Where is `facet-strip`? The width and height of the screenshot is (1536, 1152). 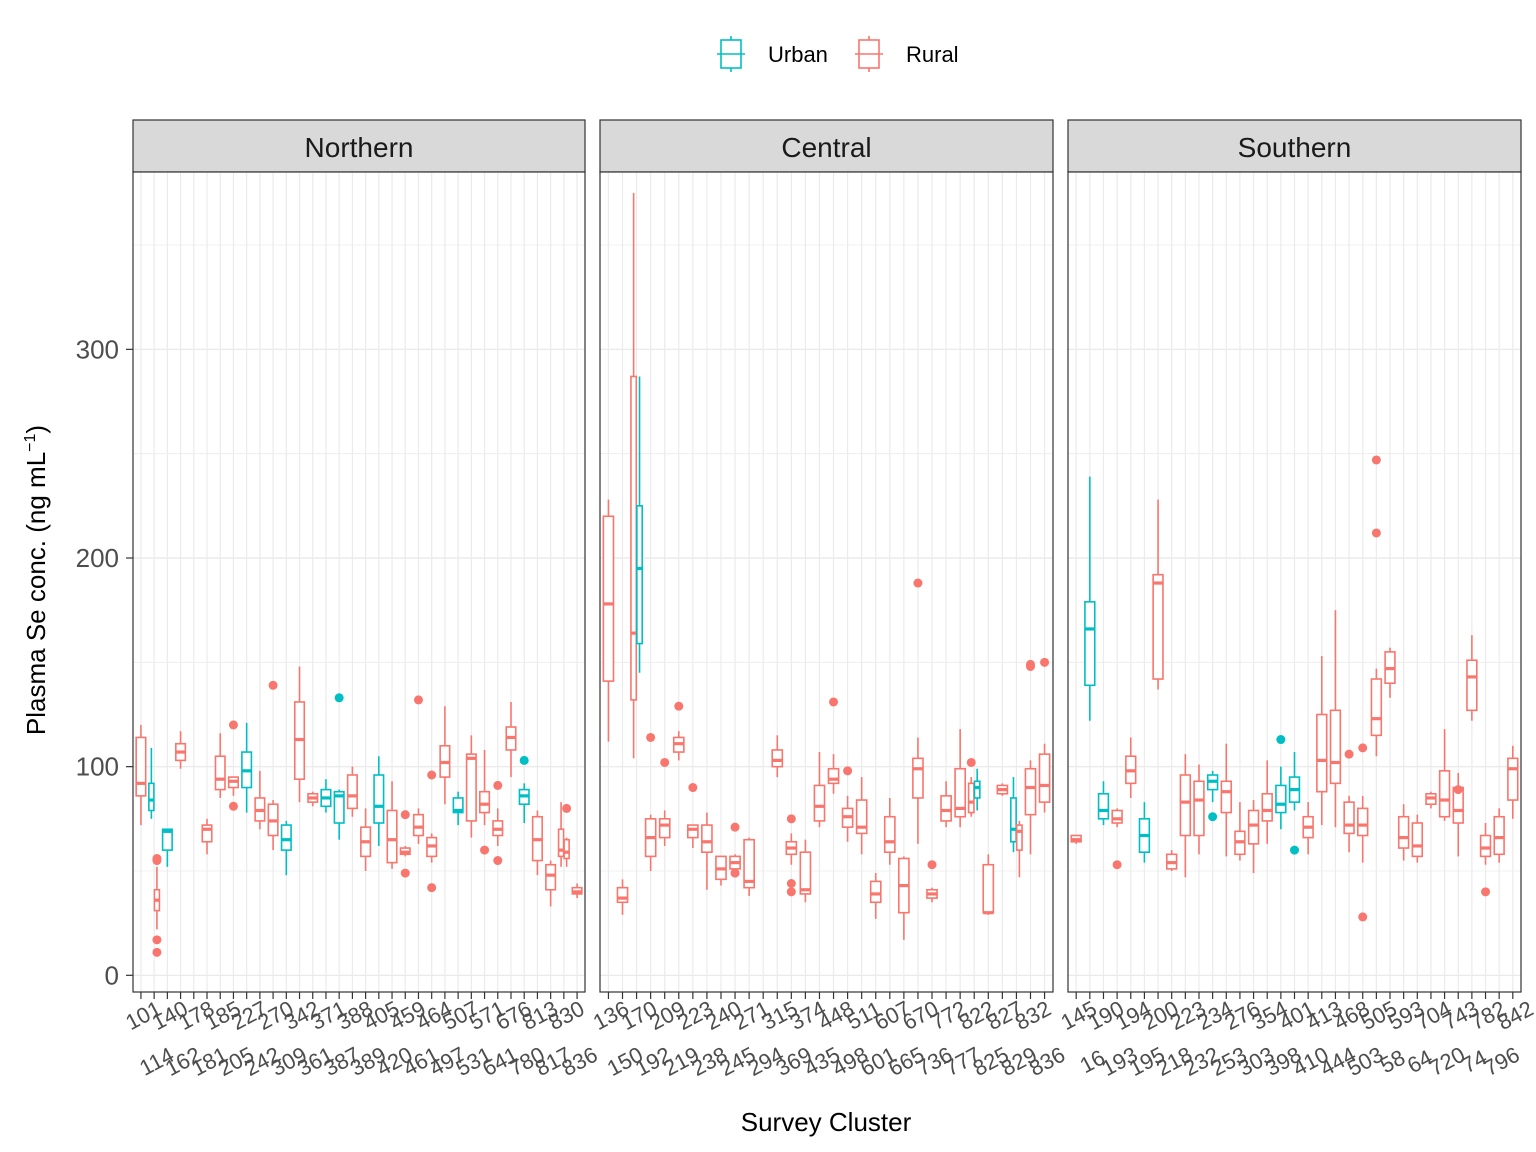 facet-strip is located at coordinates (826, 146).